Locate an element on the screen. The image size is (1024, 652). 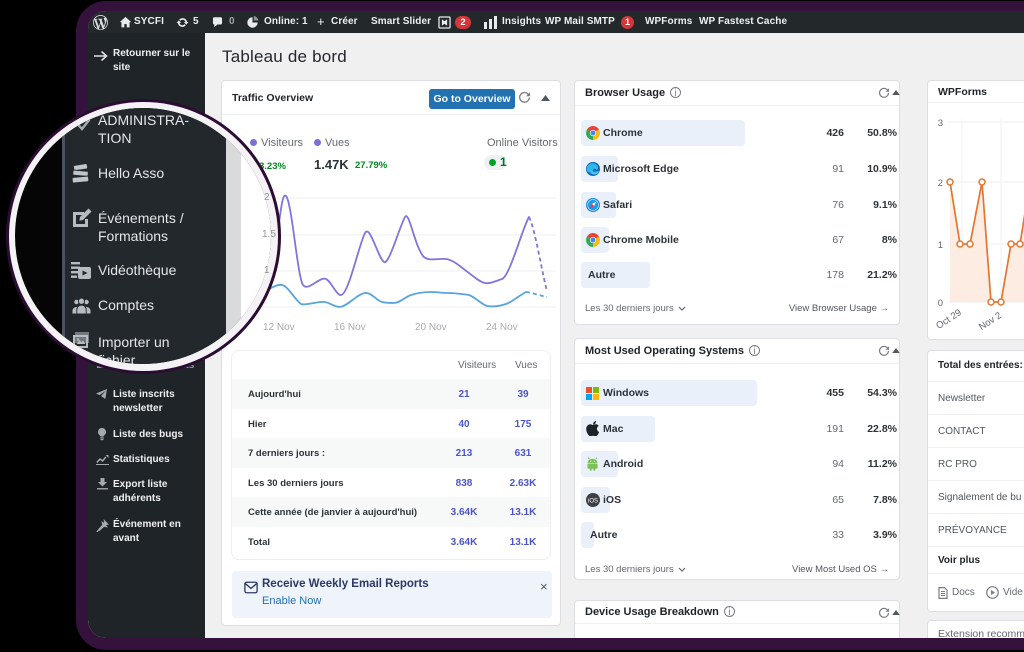
svg-text: 2 is located at coordinates (940, 183).